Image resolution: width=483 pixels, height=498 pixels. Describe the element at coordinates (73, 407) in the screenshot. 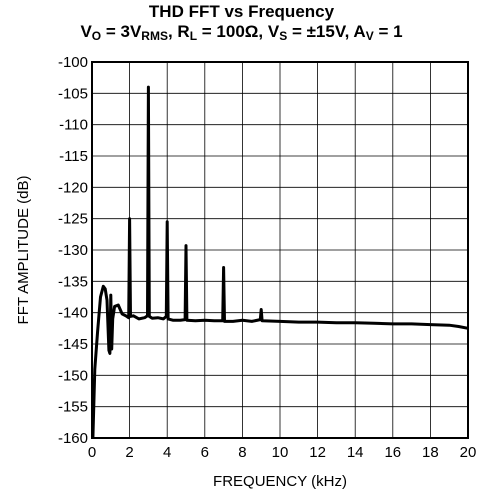

I see `y-tick-label: -155` at that location.